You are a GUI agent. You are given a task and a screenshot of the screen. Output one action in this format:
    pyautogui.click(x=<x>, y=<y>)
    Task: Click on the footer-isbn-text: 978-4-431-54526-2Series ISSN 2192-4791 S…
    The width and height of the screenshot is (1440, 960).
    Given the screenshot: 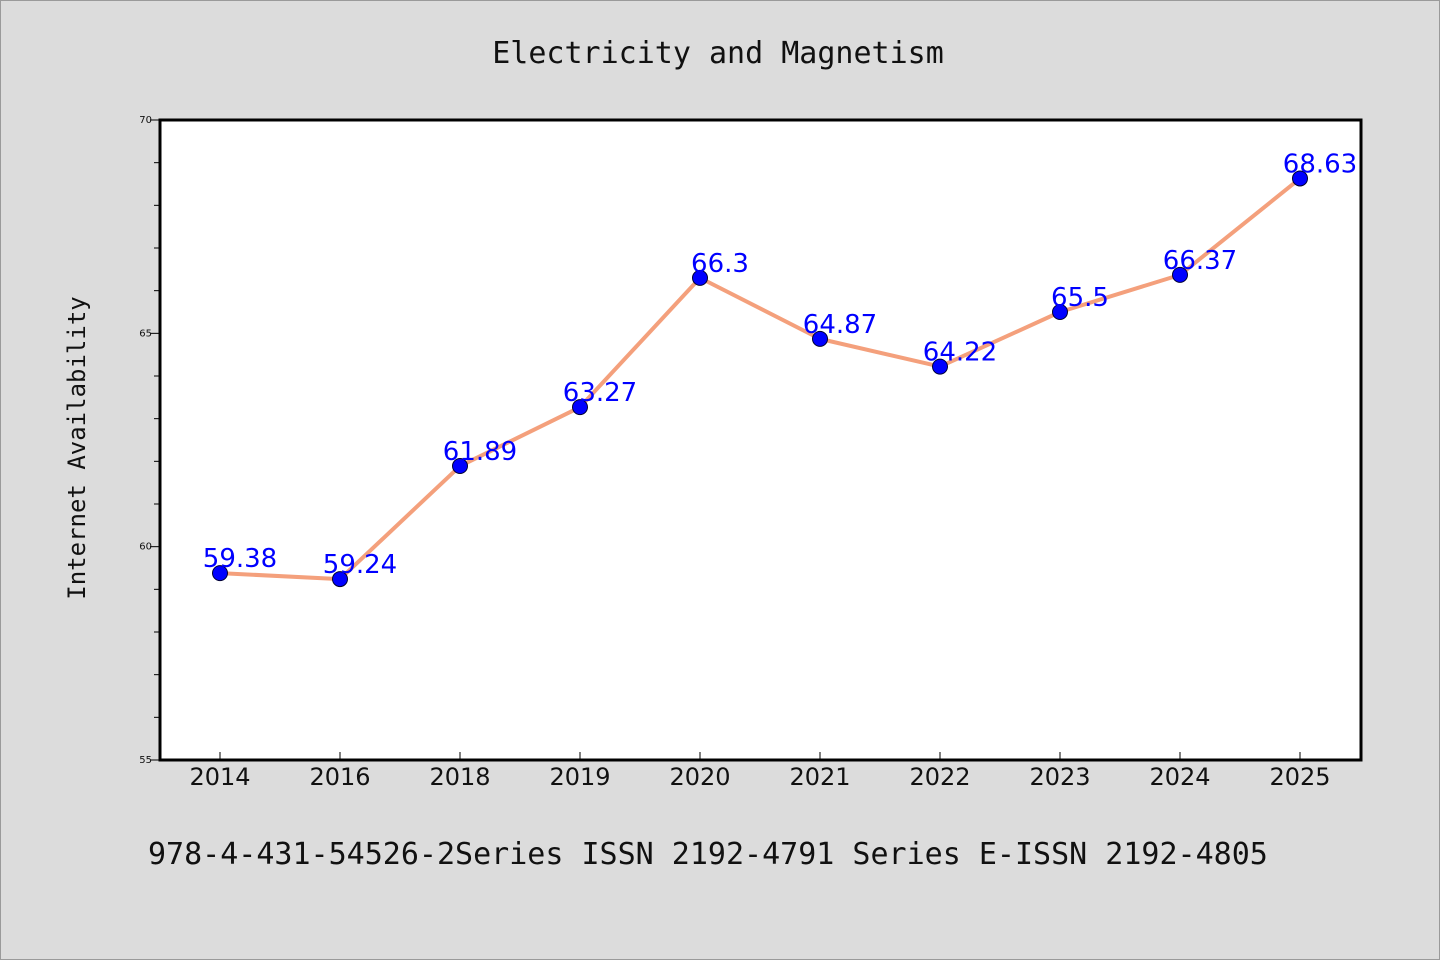 What is the action you would take?
    pyautogui.click(x=708, y=854)
    